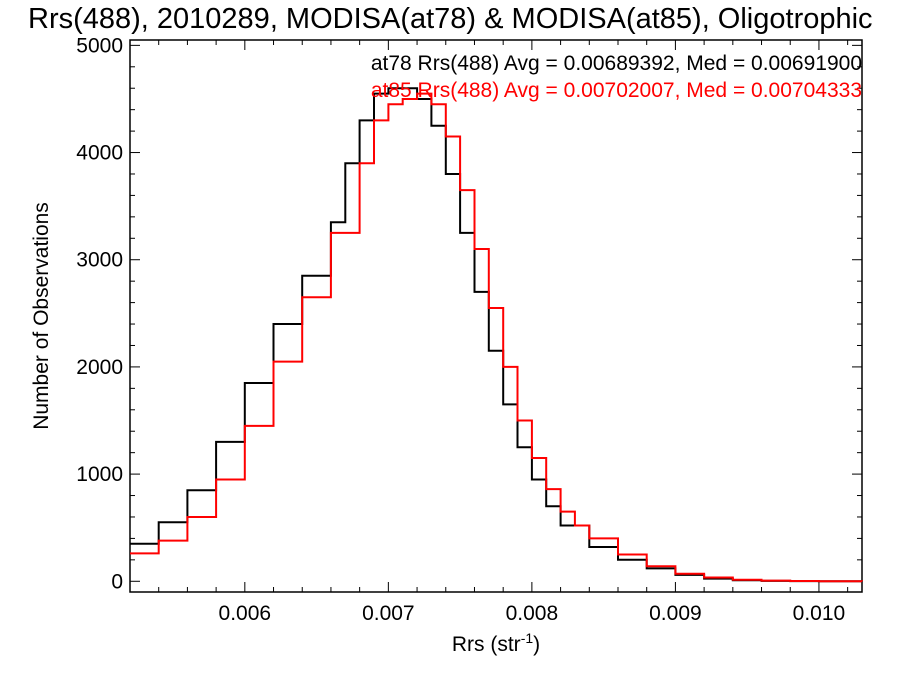  What do you see at coordinates (99, 367) in the screenshot?
I see `y-tick-label: 2000` at bounding box center [99, 367].